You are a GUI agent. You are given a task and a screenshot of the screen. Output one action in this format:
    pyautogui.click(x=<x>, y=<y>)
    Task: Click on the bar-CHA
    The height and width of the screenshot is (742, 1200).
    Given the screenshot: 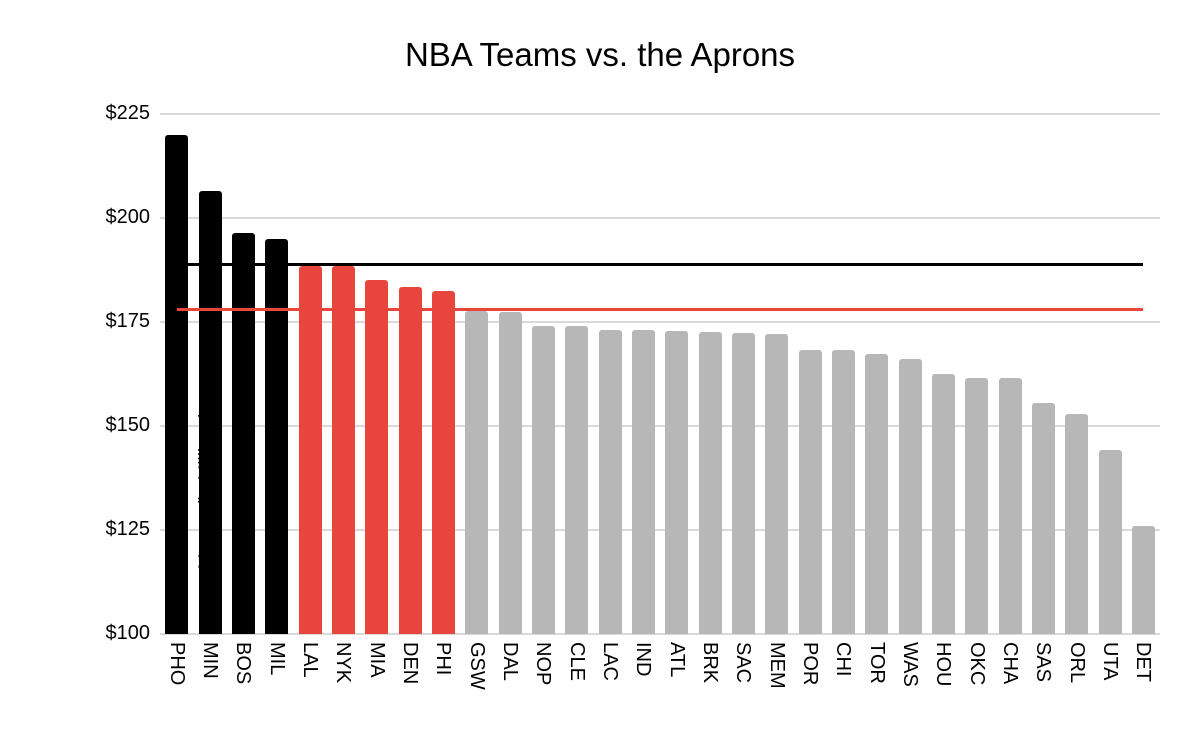 What is the action you would take?
    pyautogui.click(x=1010, y=506)
    